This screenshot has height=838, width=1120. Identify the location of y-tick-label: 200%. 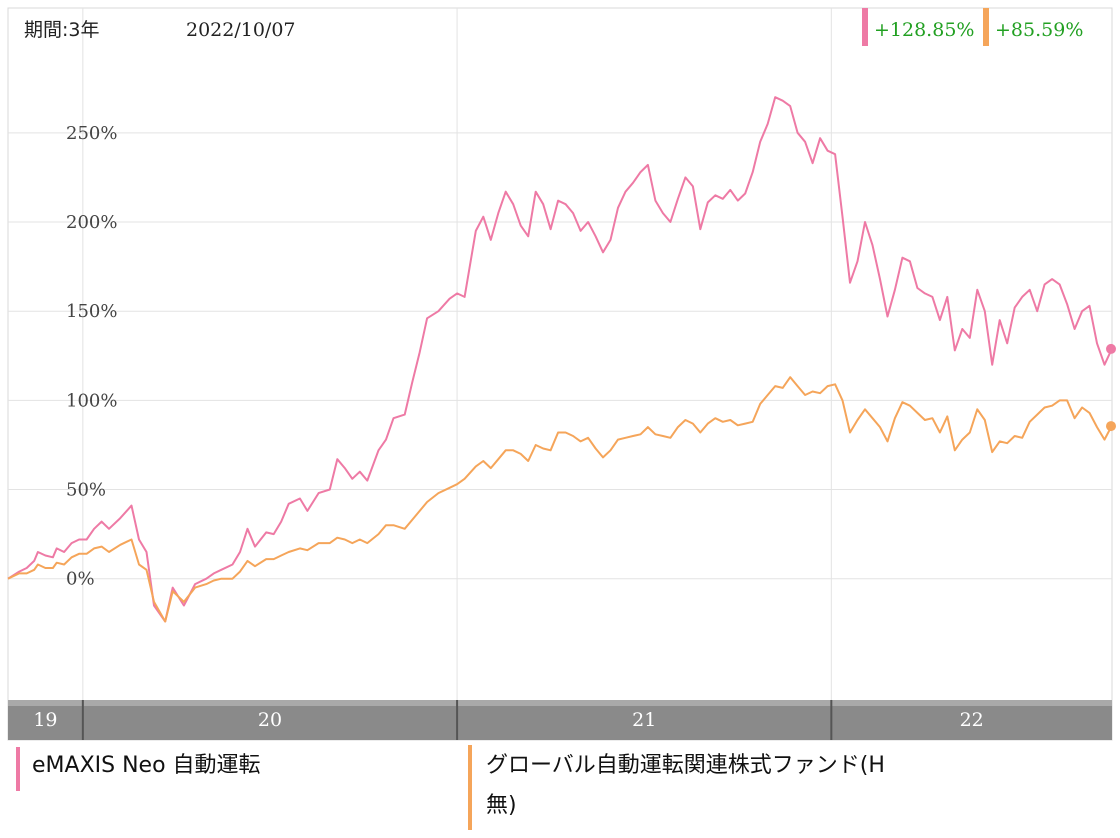
(91, 222).